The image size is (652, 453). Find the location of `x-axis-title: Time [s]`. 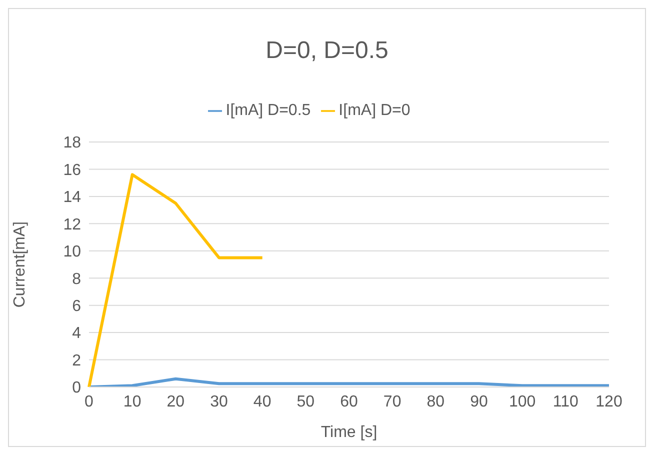

x-axis-title: Time [s] is located at coordinates (349, 432).